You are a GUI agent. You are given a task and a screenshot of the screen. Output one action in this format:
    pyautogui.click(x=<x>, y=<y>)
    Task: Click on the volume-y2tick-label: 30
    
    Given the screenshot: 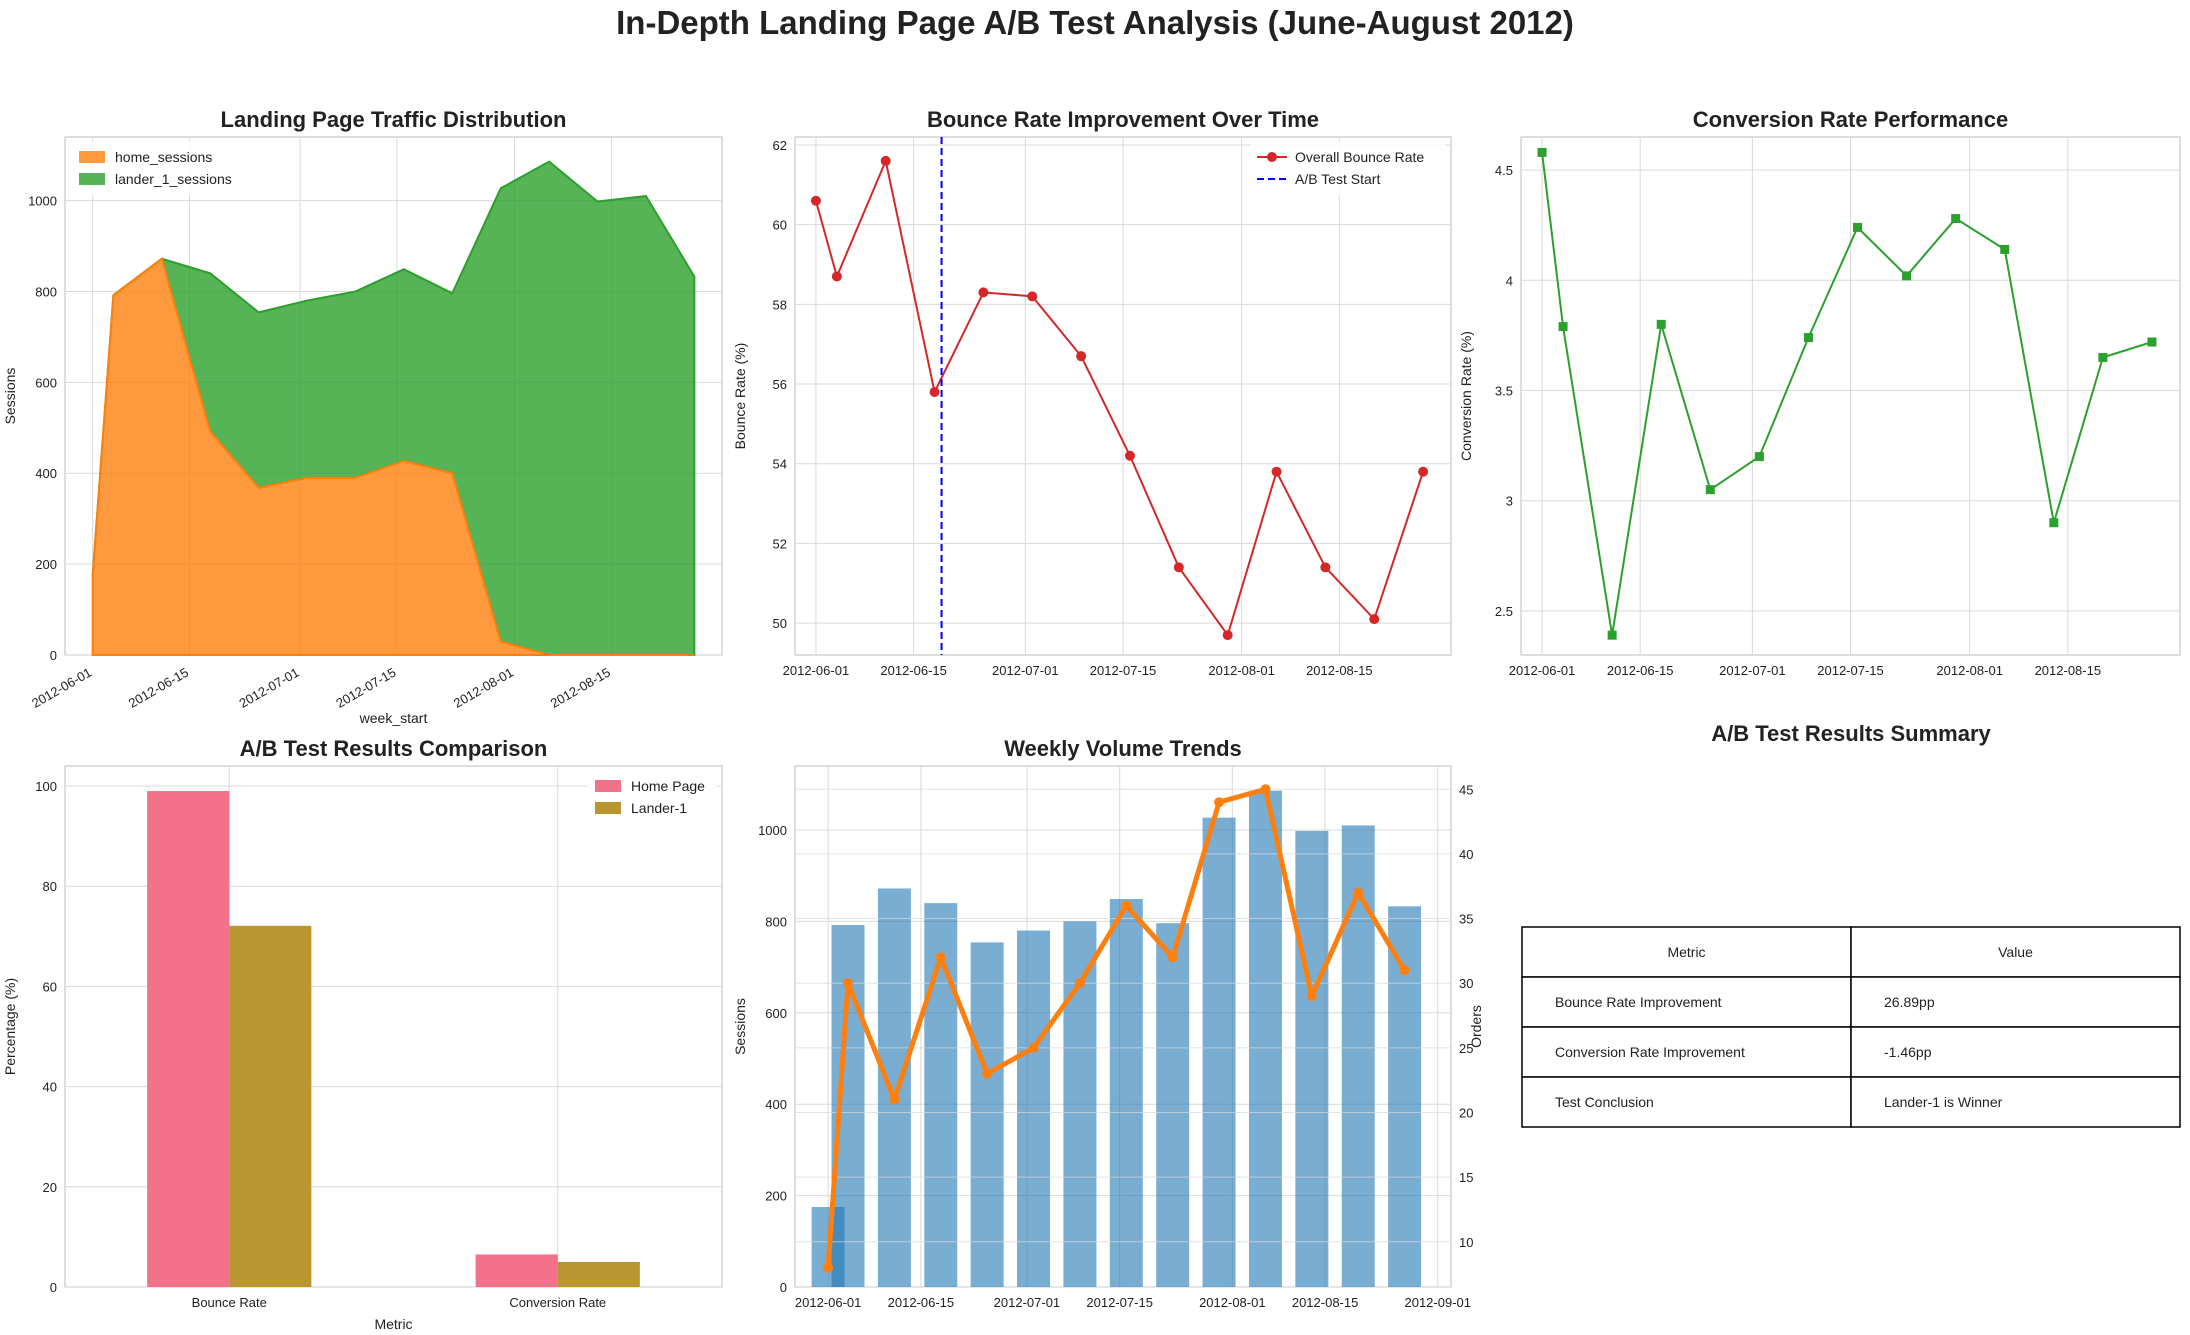 What is the action you would take?
    pyautogui.click(x=1466, y=983)
    